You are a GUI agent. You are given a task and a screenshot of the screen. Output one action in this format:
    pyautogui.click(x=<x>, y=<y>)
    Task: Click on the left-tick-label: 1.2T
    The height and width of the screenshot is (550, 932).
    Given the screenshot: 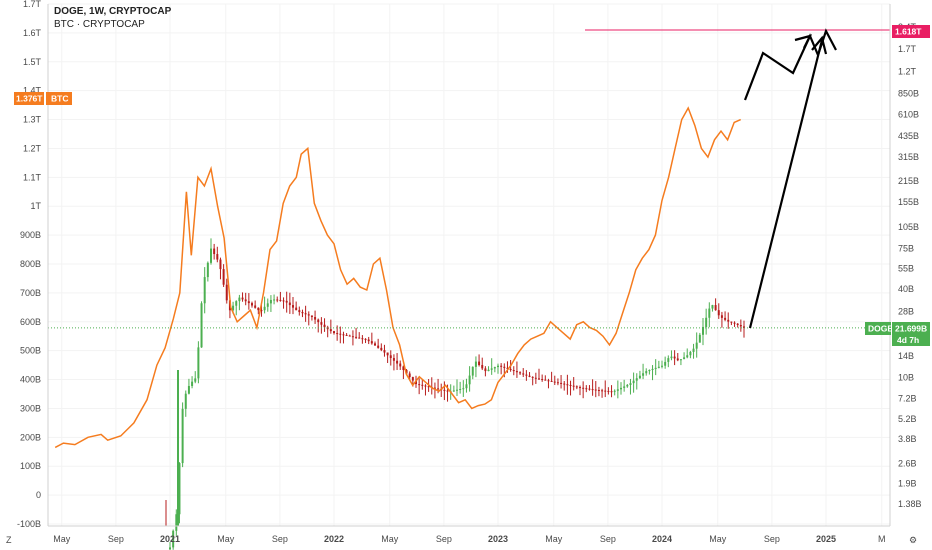 What is the action you would take?
    pyautogui.click(x=32, y=148)
    